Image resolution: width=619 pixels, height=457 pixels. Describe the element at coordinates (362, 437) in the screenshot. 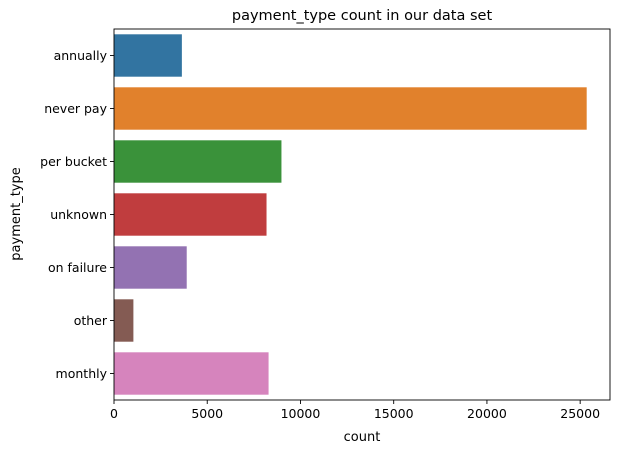

I see `x-axis-label: count` at that location.